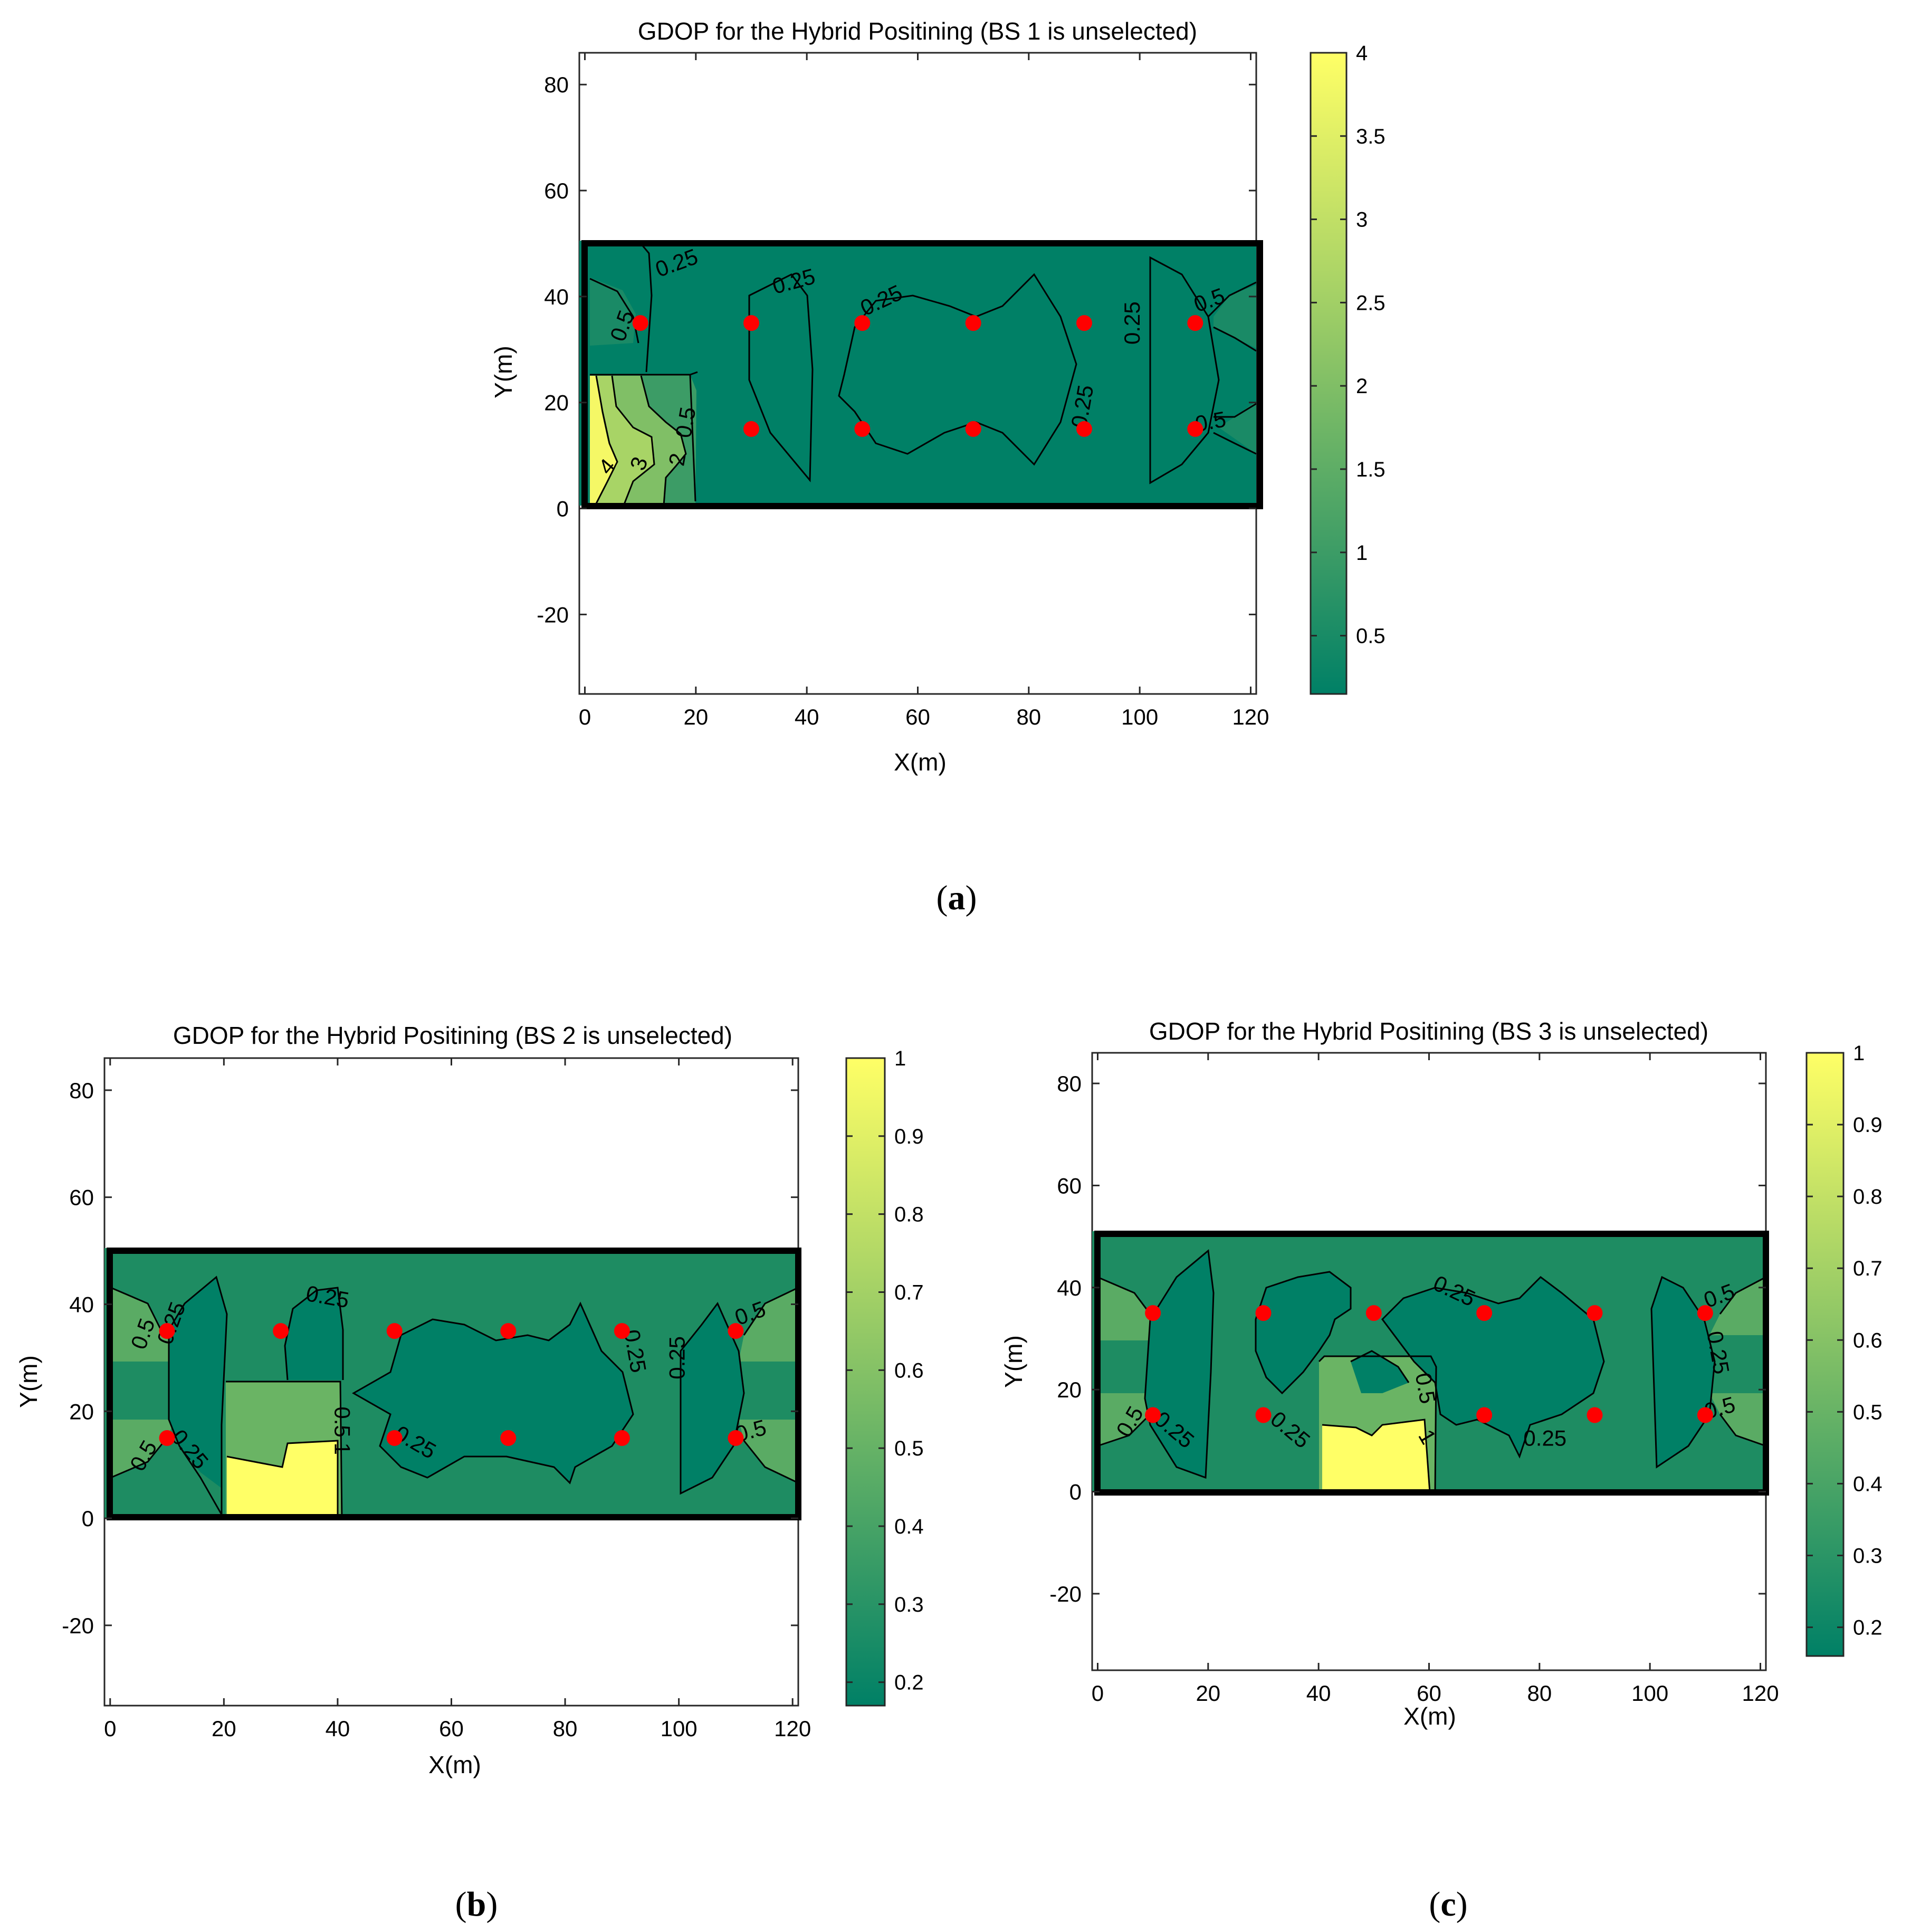 This screenshot has height=1932, width=1911. What do you see at coordinates (1868, 1484) in the screenshot?
I see `colorbar-tick-label: 0.4` at bounding box center [1868, 1484].